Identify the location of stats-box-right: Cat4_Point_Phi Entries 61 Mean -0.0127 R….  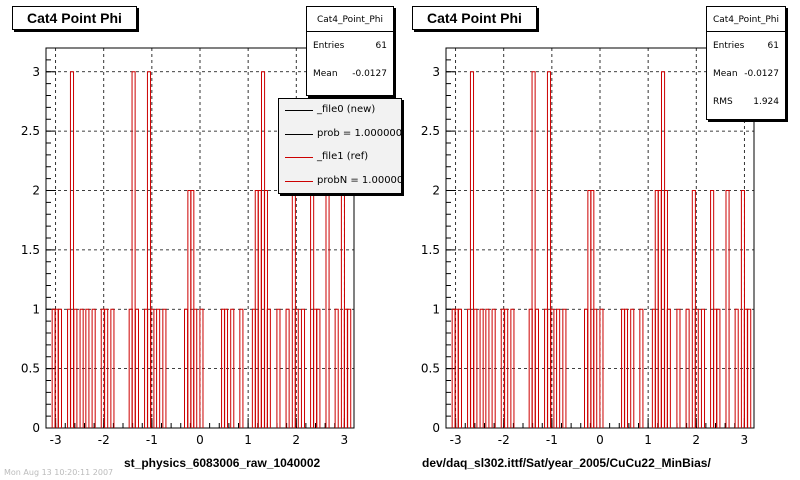
(746, 63).